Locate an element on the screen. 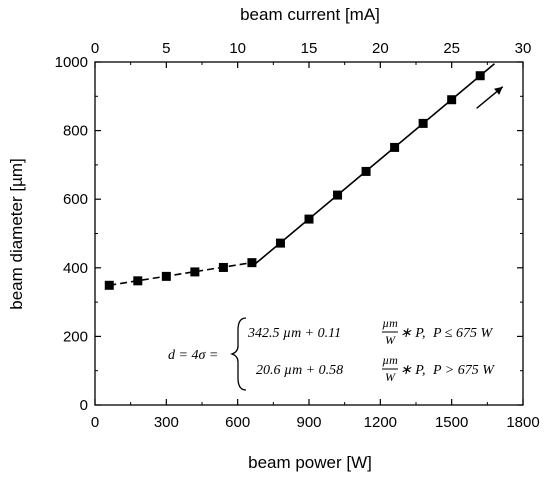 This screenshot has height=478, width=550. x2-tick-label: 5 is located at coordinates (166, 48).